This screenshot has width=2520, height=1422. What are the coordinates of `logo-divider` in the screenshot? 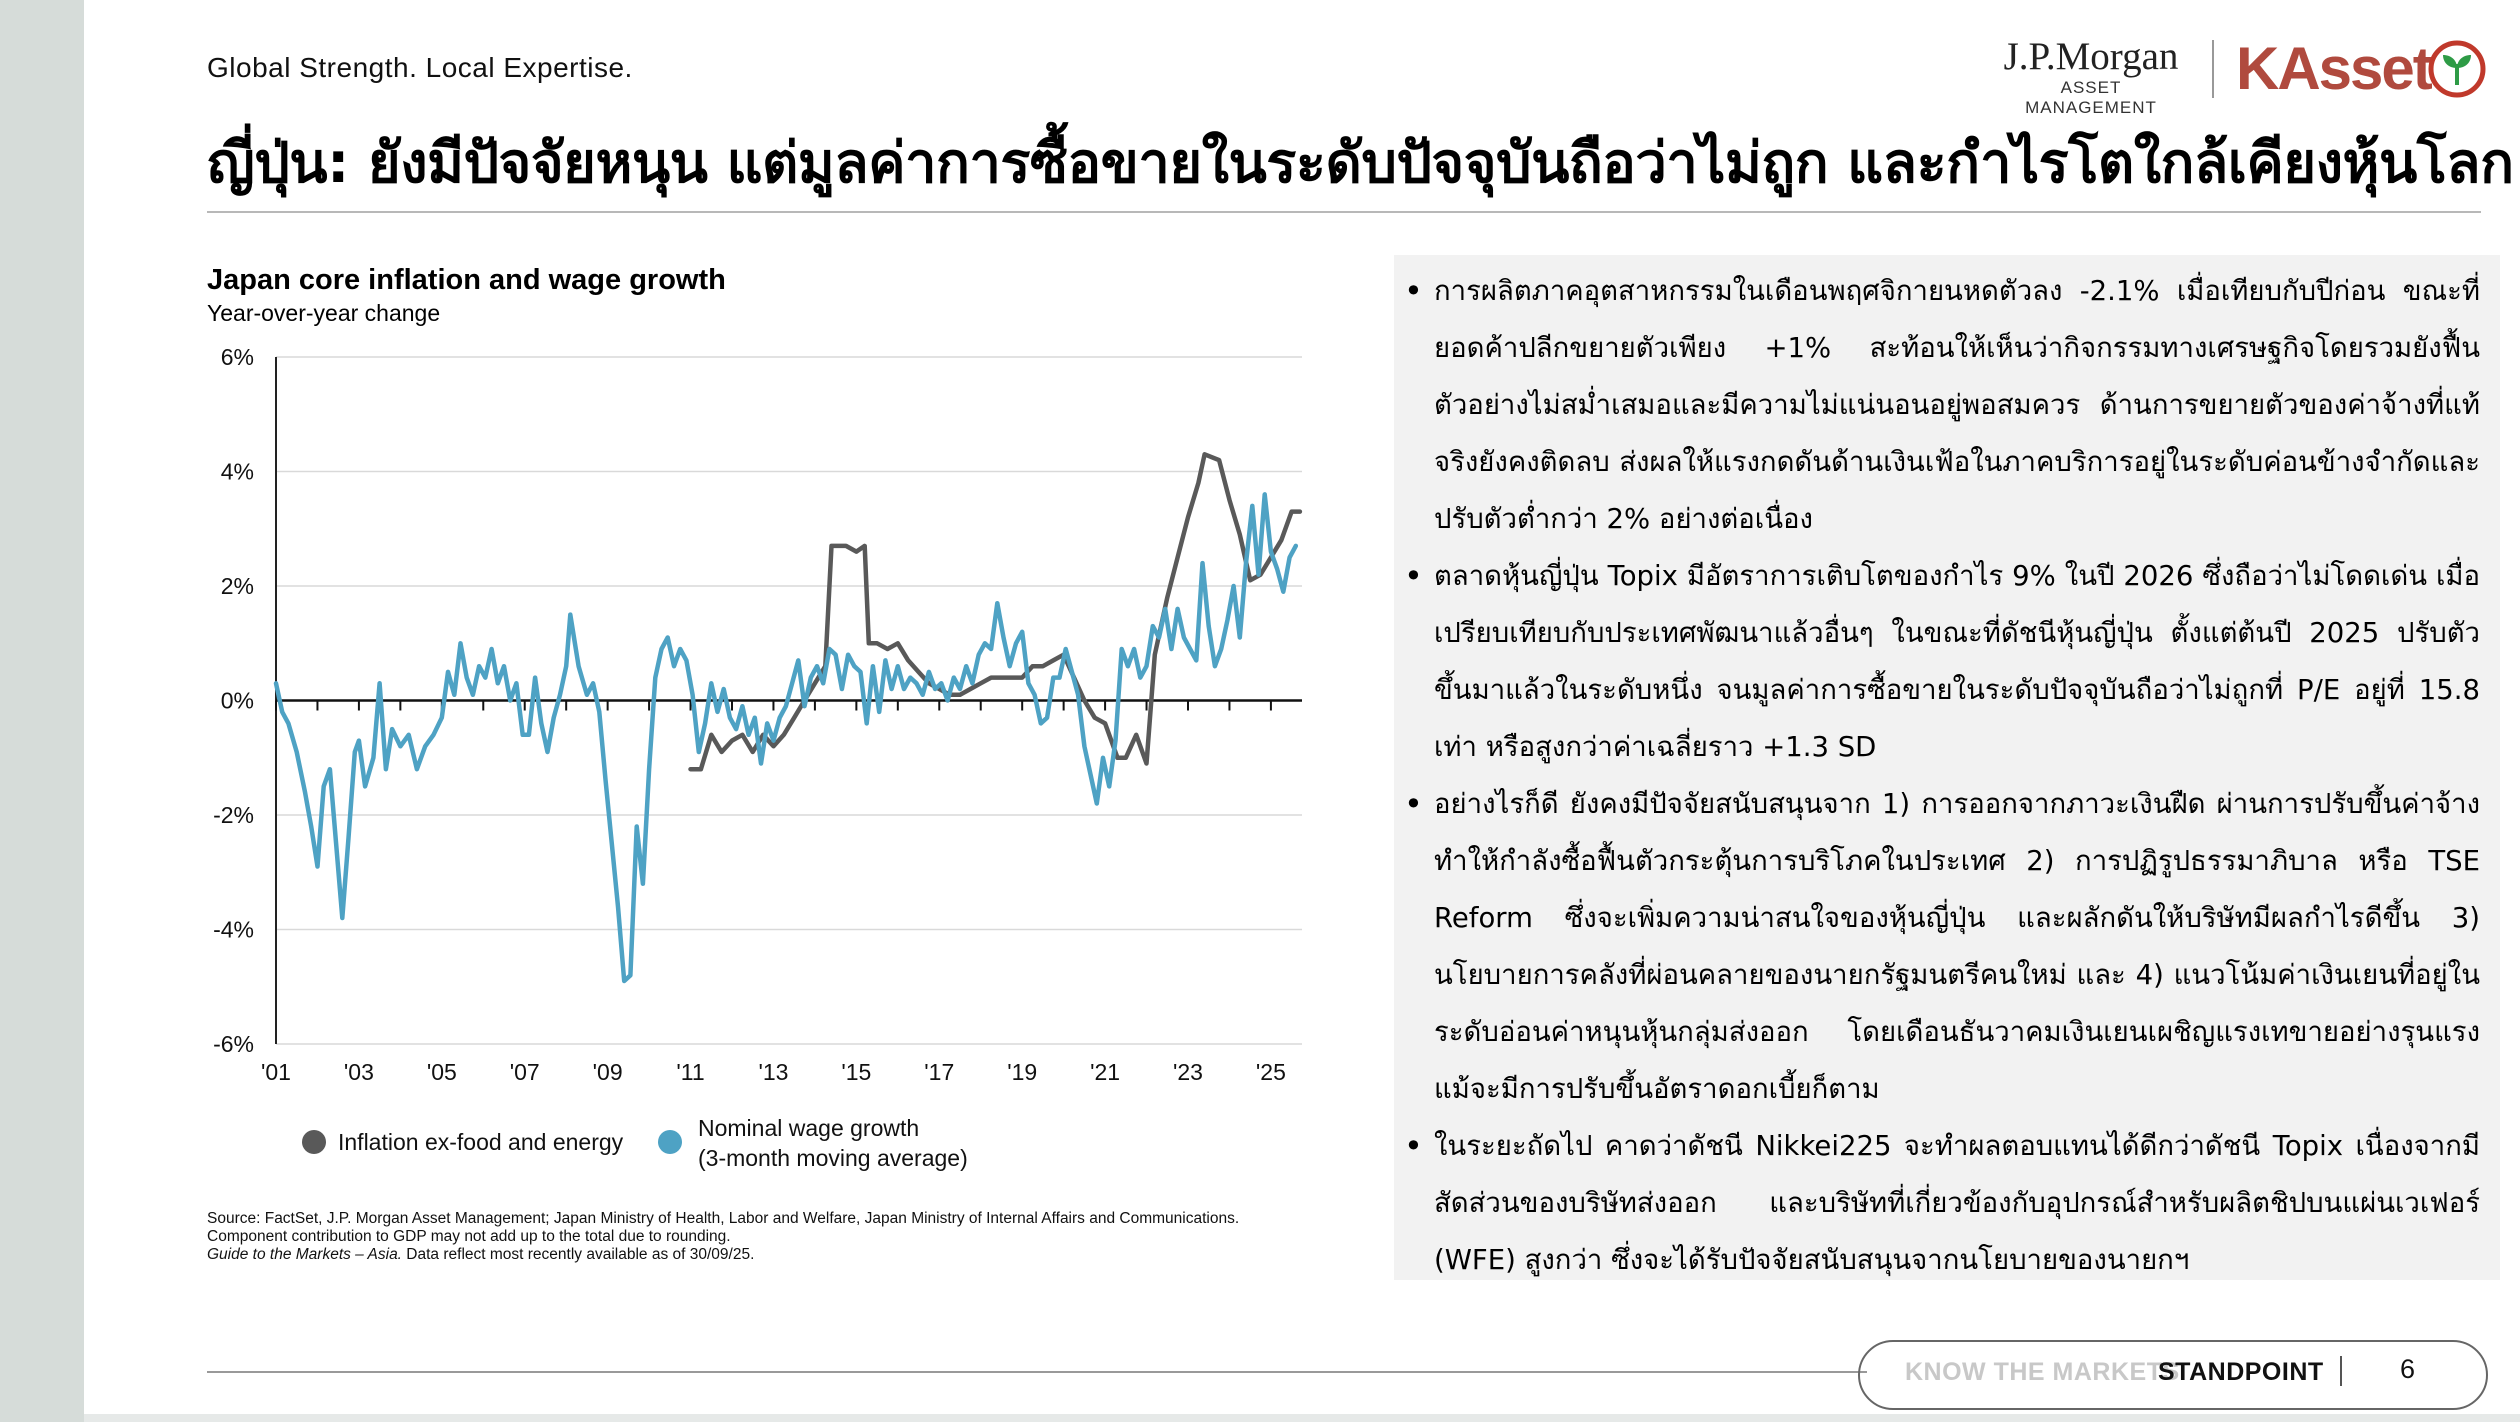 It's located at (2213, 69).